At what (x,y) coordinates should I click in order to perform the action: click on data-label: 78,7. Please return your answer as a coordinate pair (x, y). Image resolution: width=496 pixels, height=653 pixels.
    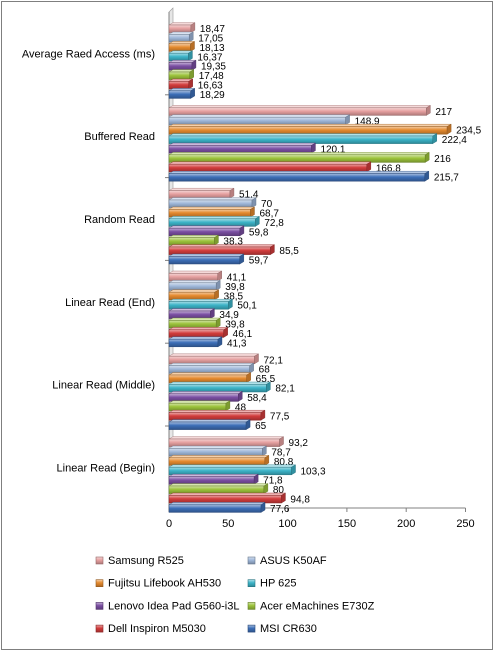
    Looking at the image, I should click on (281, 453).